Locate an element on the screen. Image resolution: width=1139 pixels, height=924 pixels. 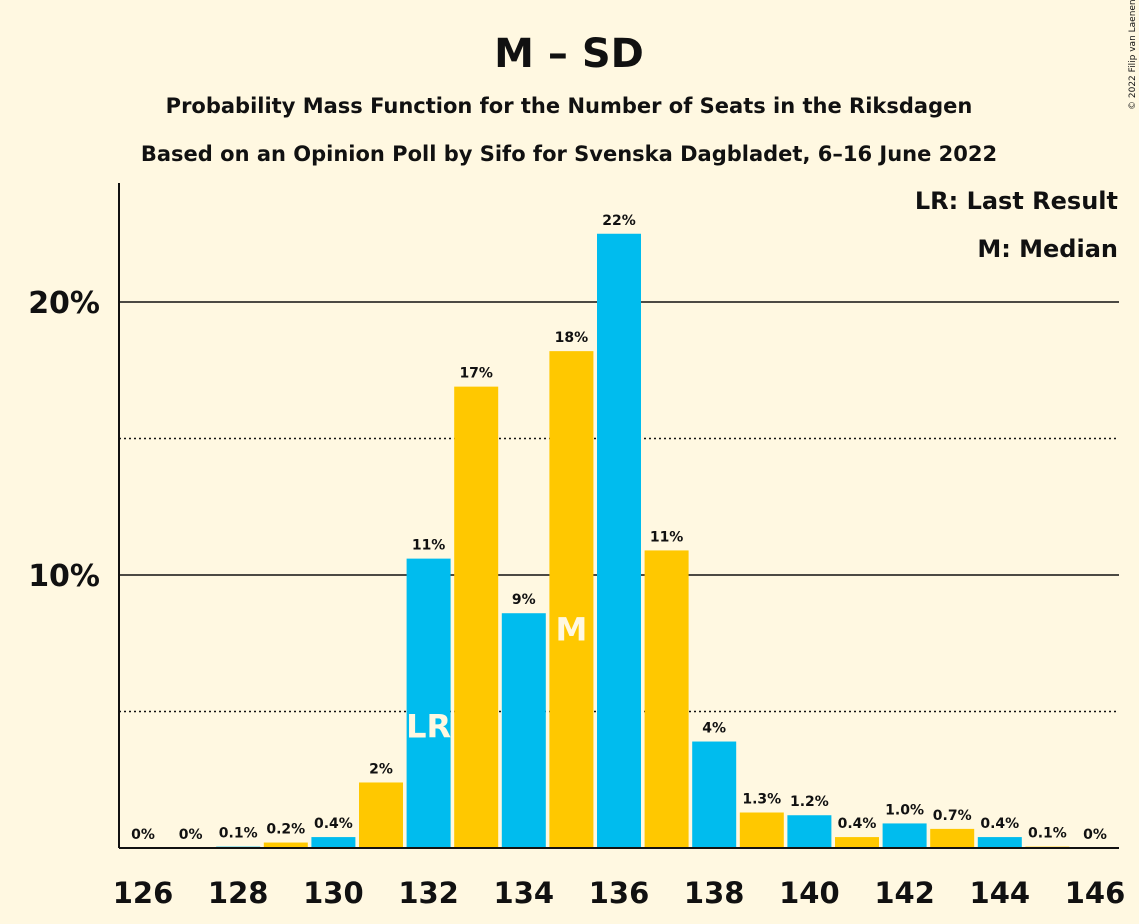
data-label-136: 22% is located at coordinates (619, 221).